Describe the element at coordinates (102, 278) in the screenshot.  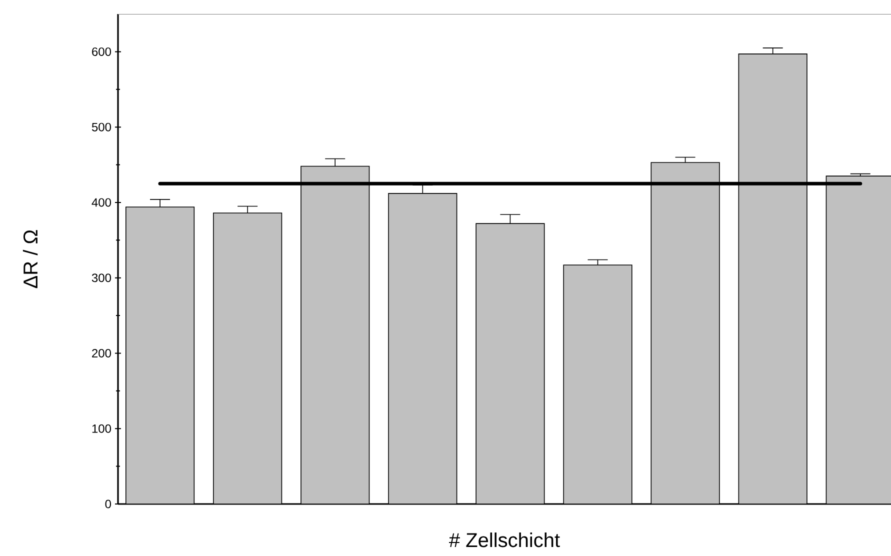
I see `y-tick-label: 300` at that location.